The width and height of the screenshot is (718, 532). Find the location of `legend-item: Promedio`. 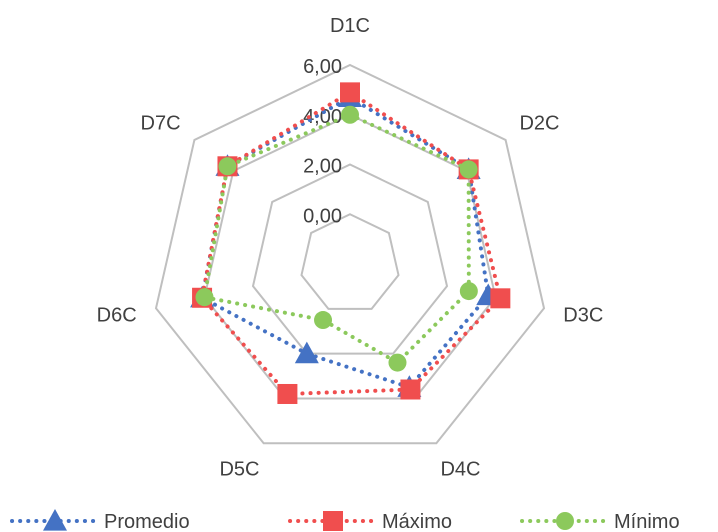

legend-item: Promedio is located at coordinates (100, 520).